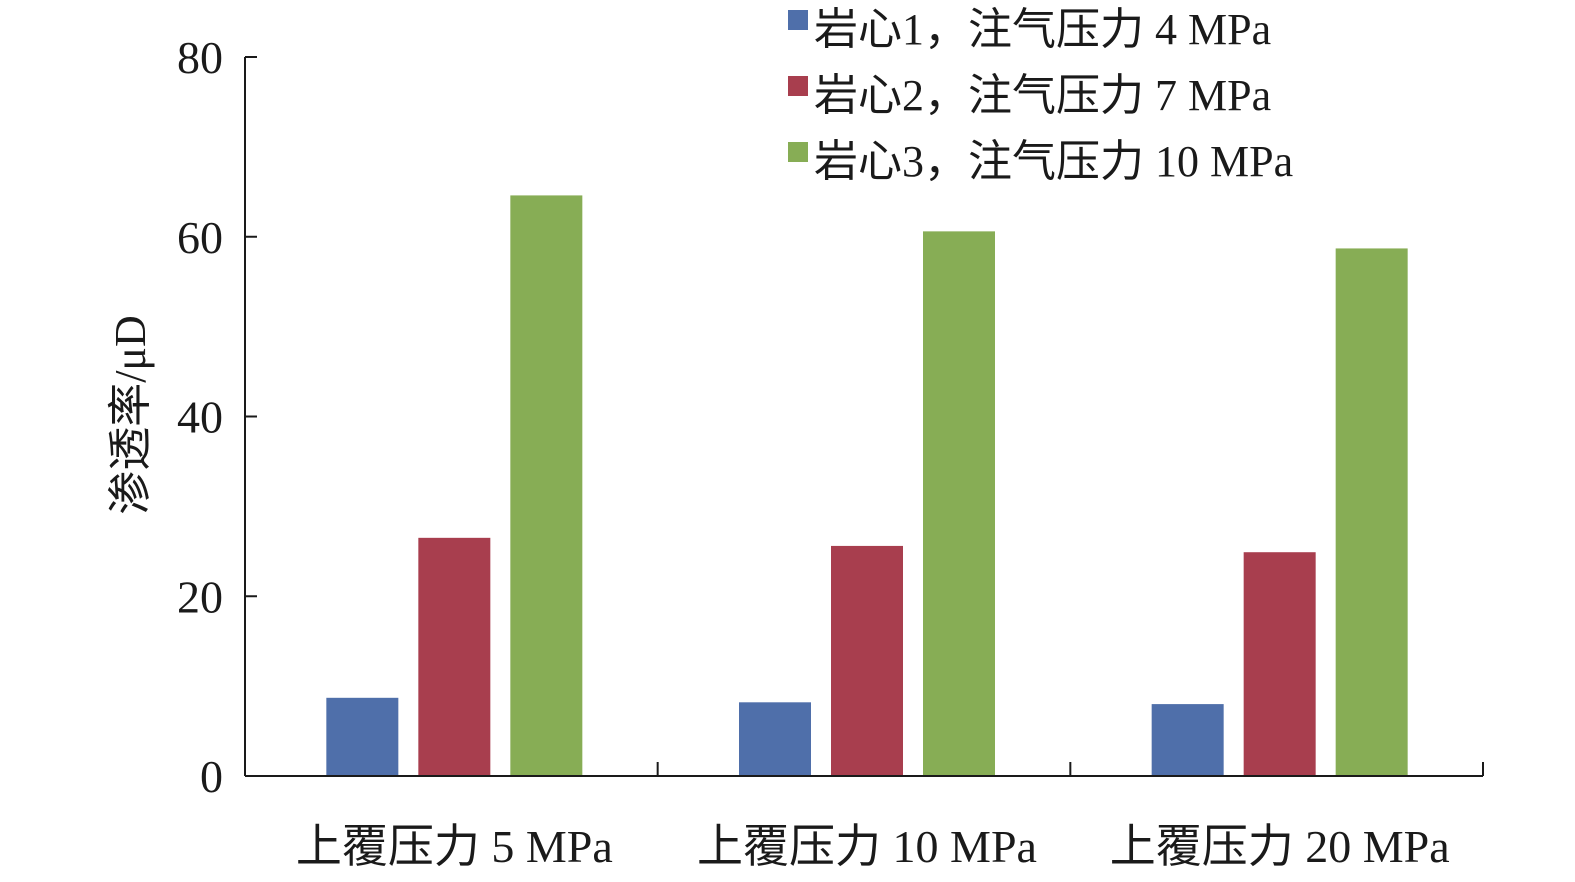 The height and width of the screenshot is (882, 1575). I want to click on legend-label: 岩心1，注气压力 4 MPa, so click(1042, 29).